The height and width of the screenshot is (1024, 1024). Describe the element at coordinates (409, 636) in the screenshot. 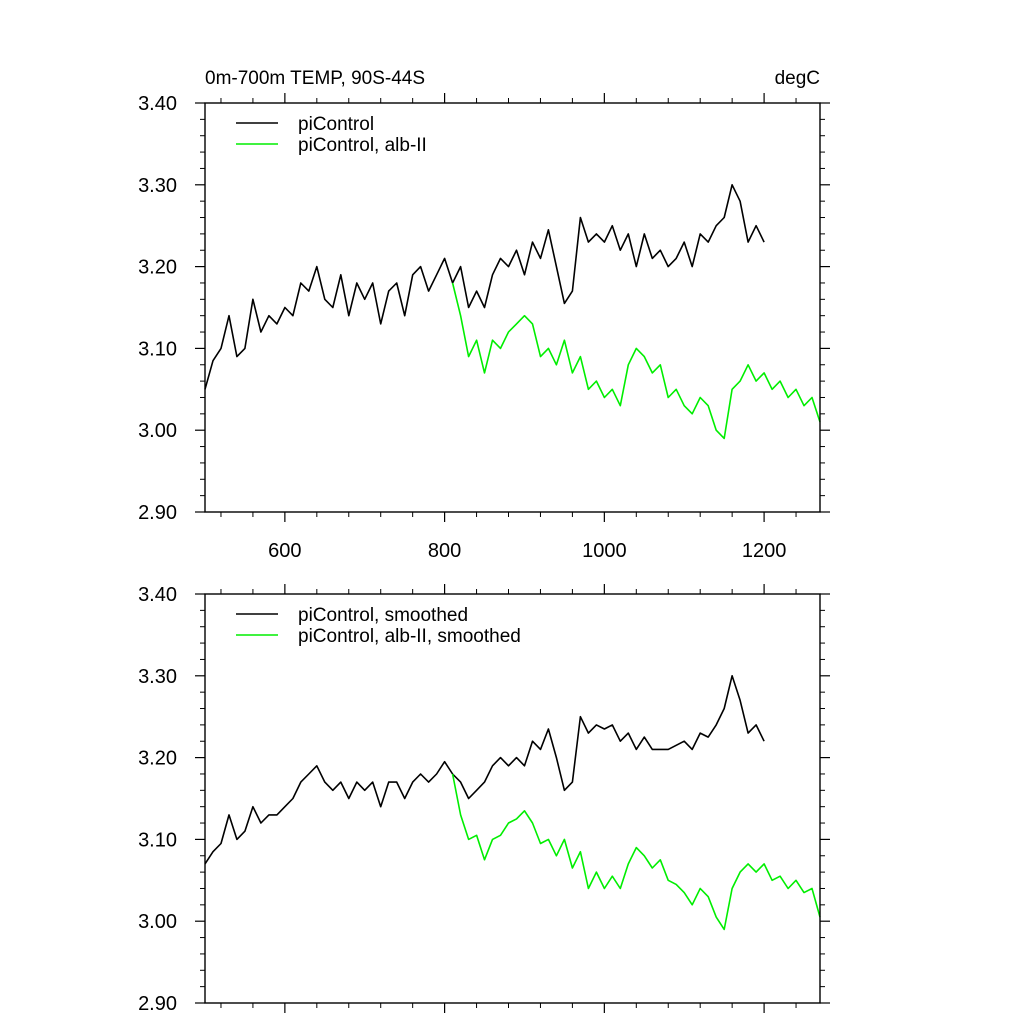

I see `legend-label: piControl, alb-II, smoothed` at that location.